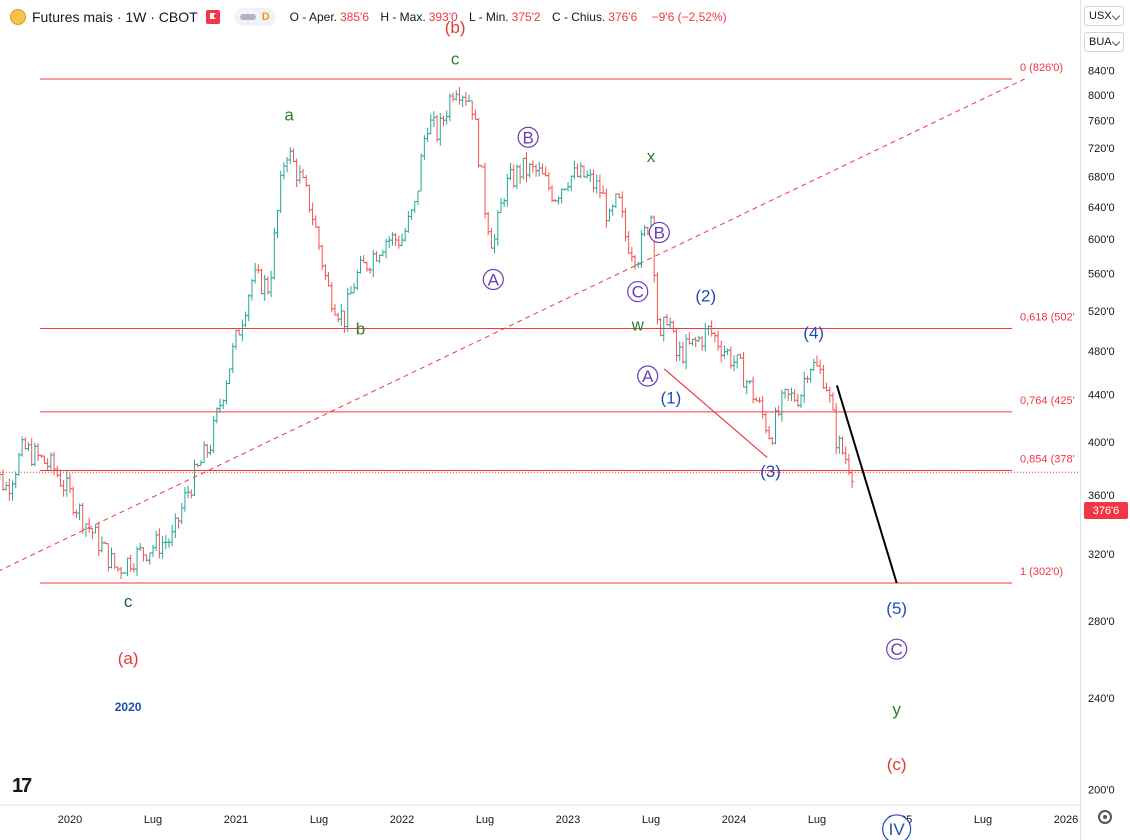 The width and height of the screenshot is (1130, 840). Describe the element at coordinates (402, 820) in the screenshot. I see `x-tick-label: 2022` at that location.